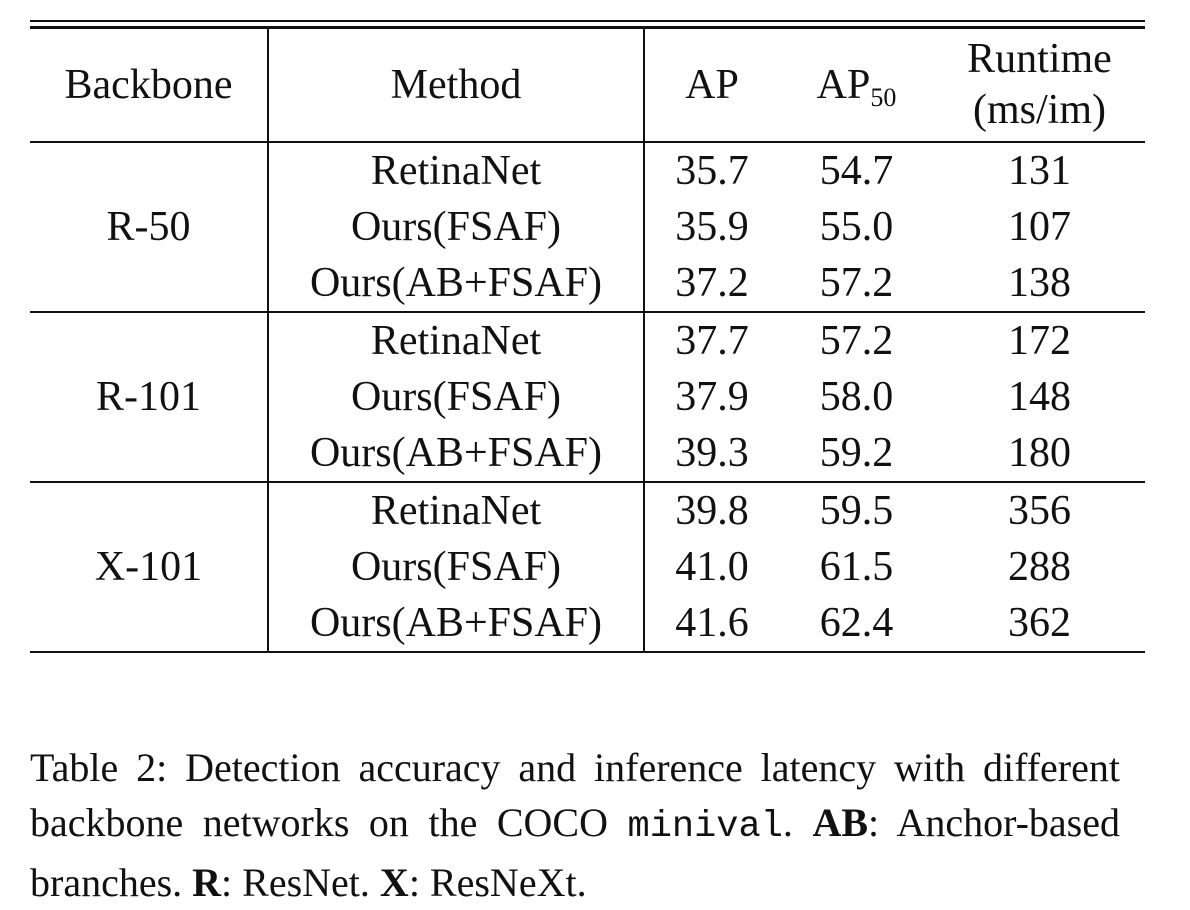  Describe the element at coordinates (856, 567) in the screenshot. I see `ap50-cell: 61.5` at that location.